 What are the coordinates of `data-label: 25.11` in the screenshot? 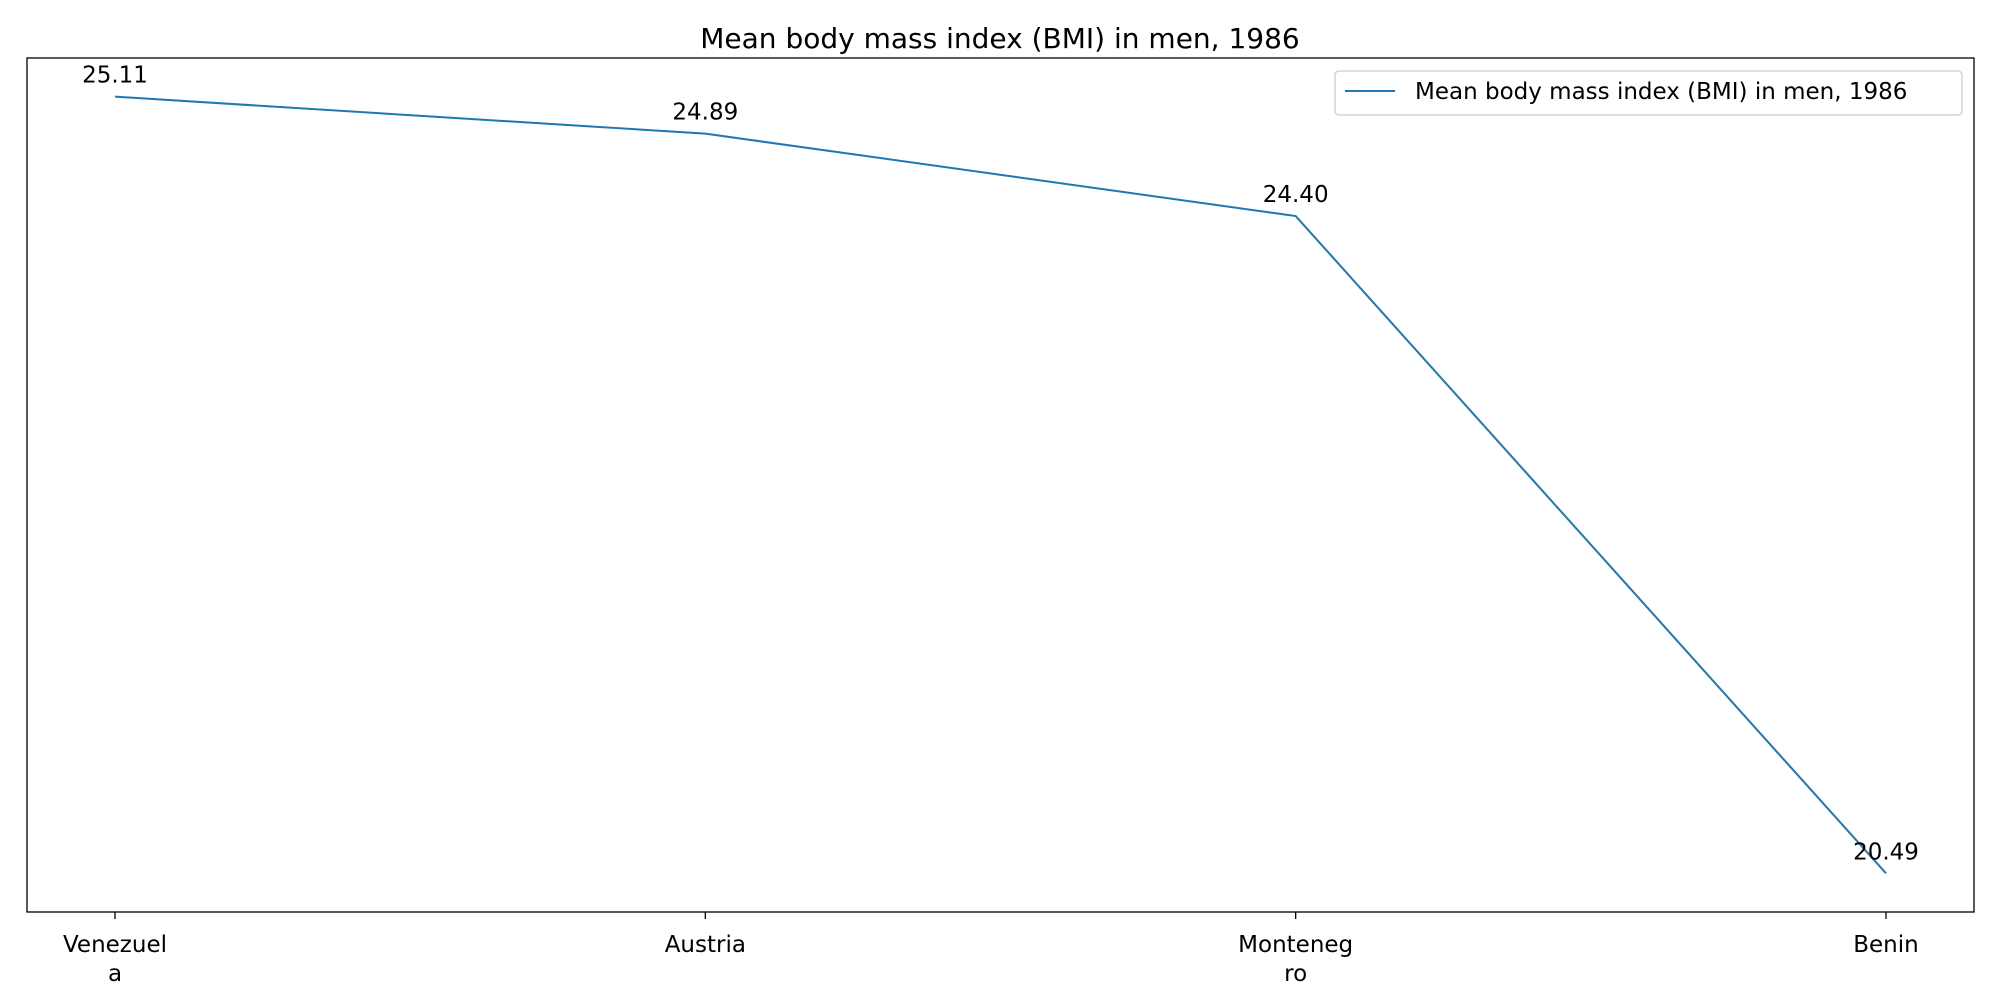 It's located at (115, 76).